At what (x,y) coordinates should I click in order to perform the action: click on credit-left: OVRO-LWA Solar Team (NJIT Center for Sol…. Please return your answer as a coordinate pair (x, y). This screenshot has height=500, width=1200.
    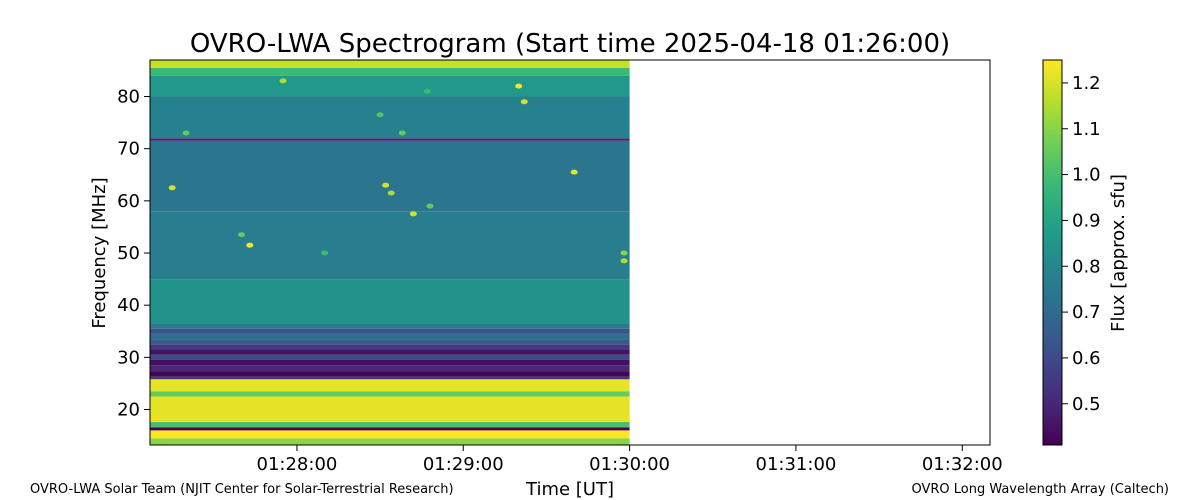
    Looking at the image, I should click on (242, 489).